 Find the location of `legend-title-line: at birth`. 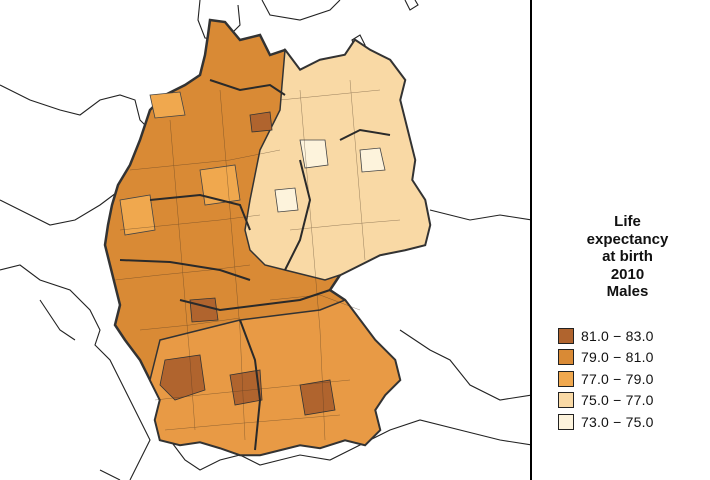

legend-title-line: at birth is located at coordinates (627, 256).